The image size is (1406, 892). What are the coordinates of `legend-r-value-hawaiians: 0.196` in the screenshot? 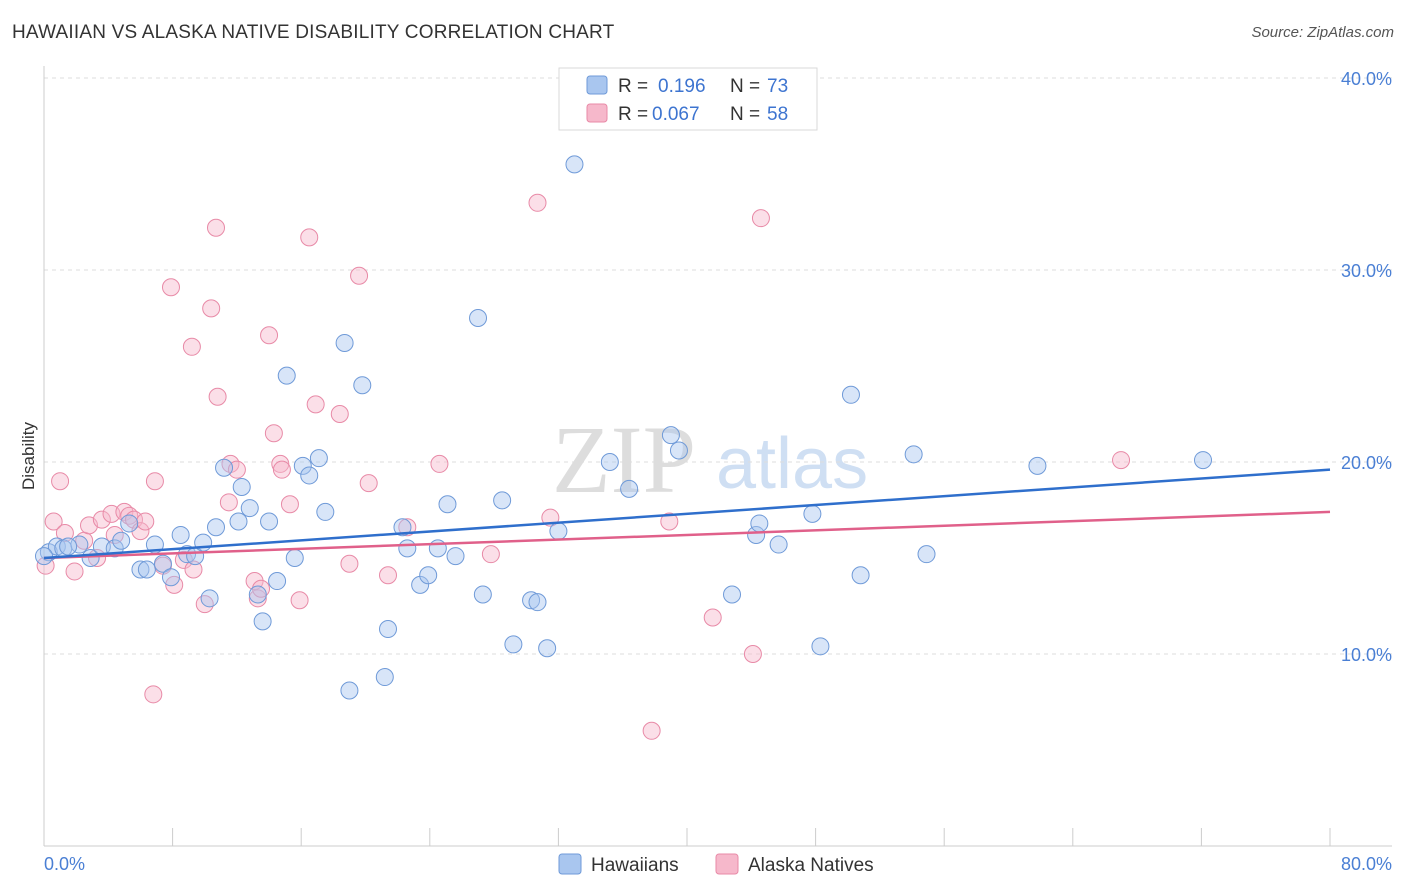 It's located at (682, 86).